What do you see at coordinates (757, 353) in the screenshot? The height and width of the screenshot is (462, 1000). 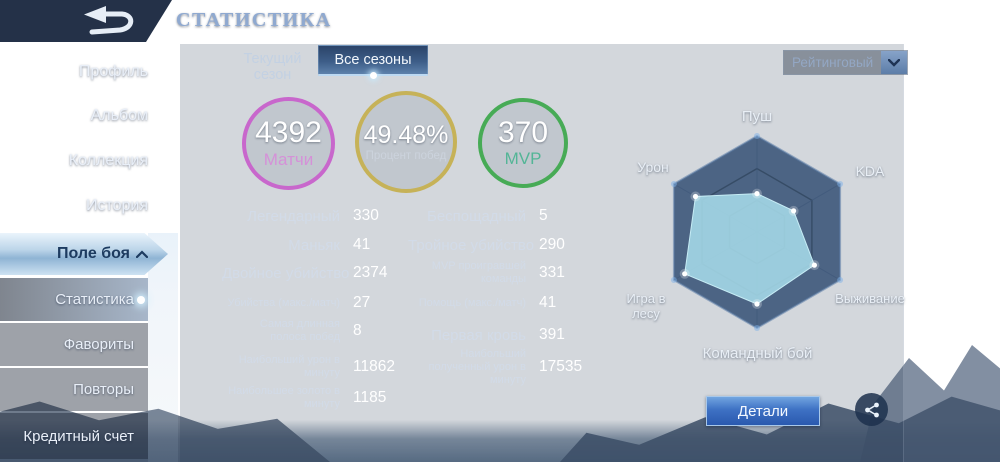 I see `radar-label-teamfight: Командный бой` at bounding box center [757, 353].